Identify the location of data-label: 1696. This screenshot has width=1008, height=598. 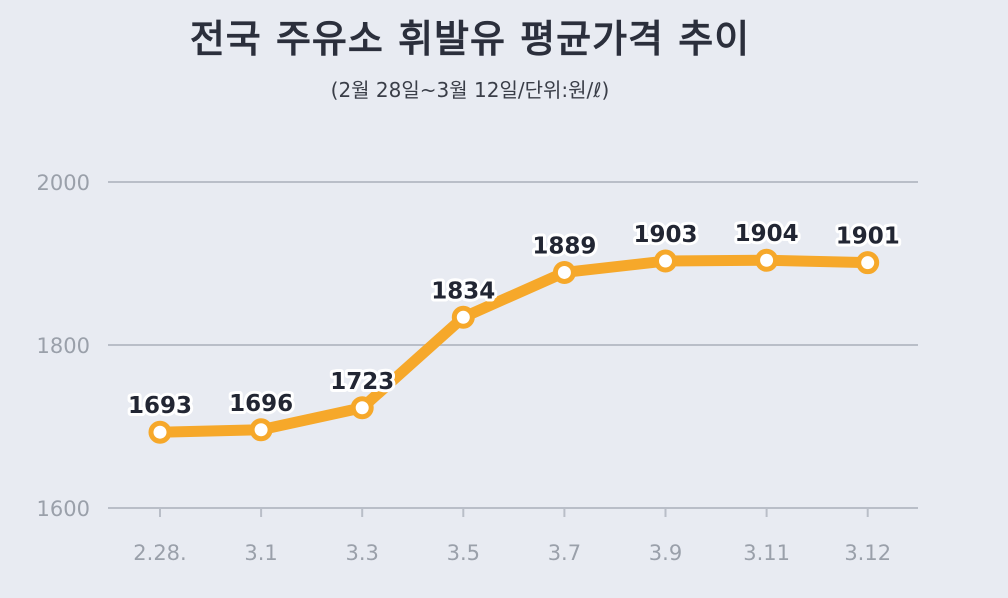
(261, 404).